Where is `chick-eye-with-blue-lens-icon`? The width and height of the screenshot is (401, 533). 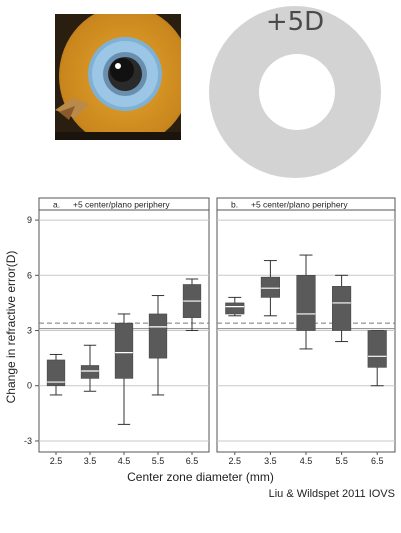
chick-eye-with-blue-lens-icon is located at coordinates (118, 77).